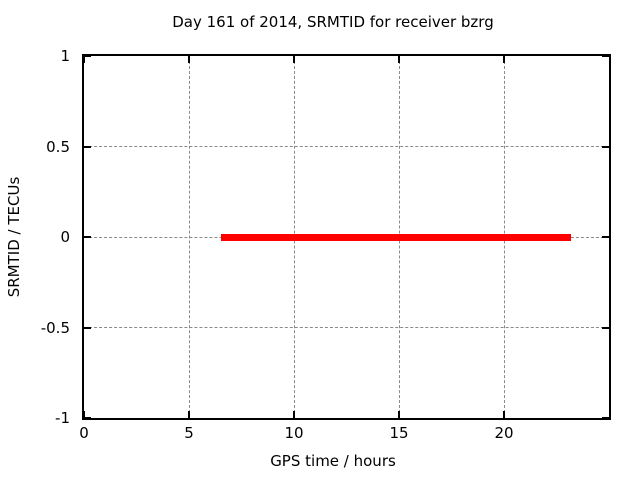 The height and width of the screenshot is (480, 640). I want to click on y-tick-label: 0, so click(65, 237).